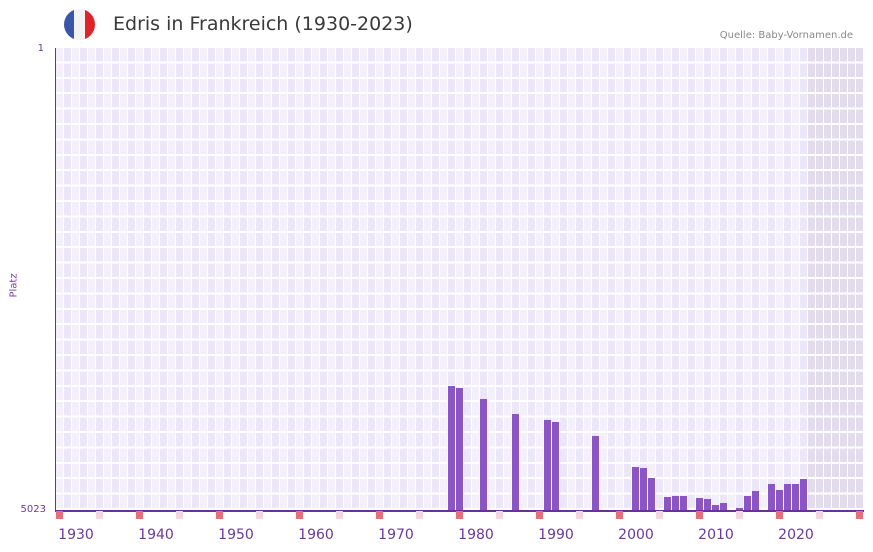  I want to click on bar-2009, so click(707, 504).